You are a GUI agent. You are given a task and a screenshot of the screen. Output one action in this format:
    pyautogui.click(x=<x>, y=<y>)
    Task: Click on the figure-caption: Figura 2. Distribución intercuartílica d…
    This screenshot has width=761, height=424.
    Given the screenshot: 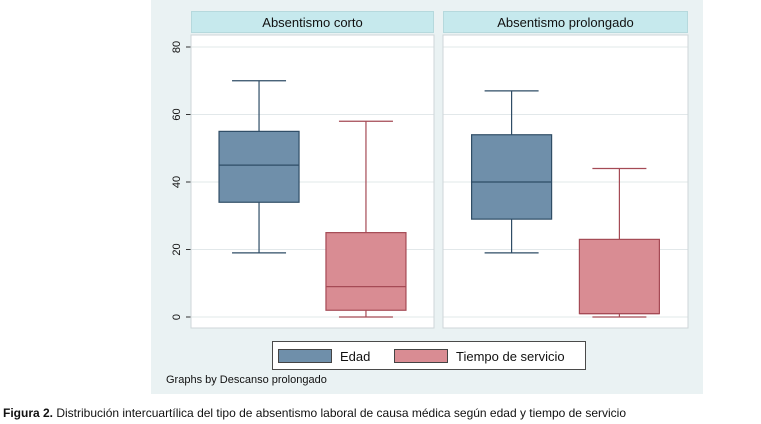 What is the action you would take?
    pyautogui.click(x=314, y=413)
    